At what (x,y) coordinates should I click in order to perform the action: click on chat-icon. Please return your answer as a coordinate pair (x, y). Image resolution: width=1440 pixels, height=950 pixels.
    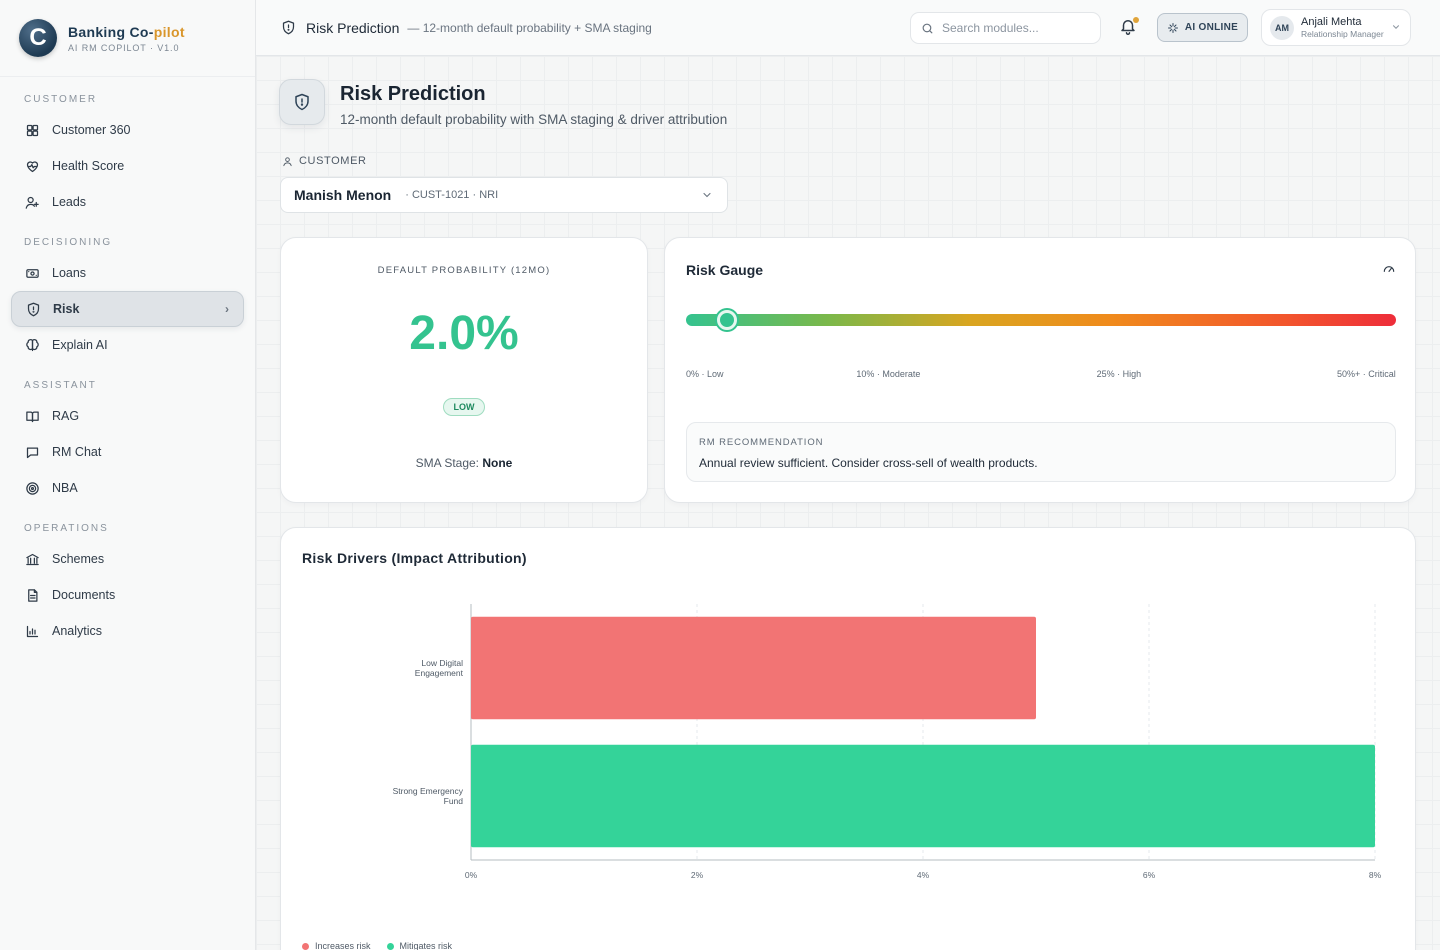
    Looking at the image, I should click on (32, 452).